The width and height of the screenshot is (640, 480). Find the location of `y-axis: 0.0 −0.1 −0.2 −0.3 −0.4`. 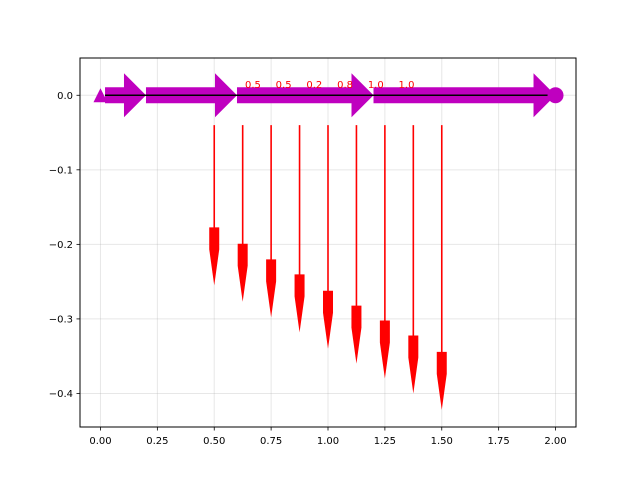

y-axis: 0.0 −0.1 −0.2 −0.3 −0.4 is located at coordinates (64, 245).